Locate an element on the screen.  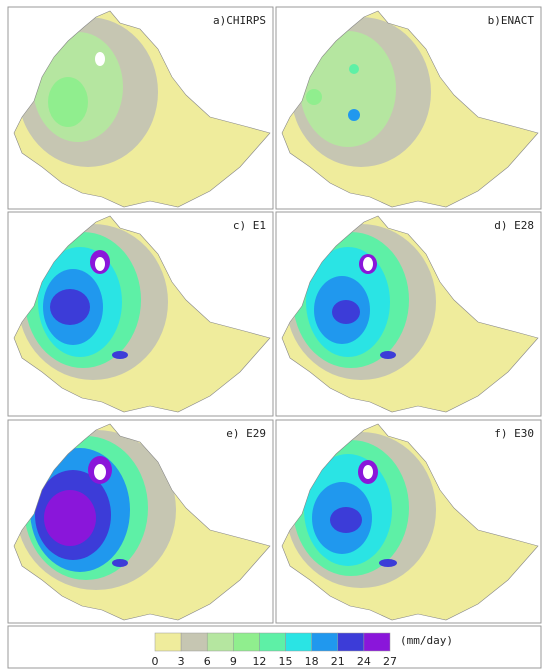
panel-label: e) E29 is located at coordinates (246, 433).